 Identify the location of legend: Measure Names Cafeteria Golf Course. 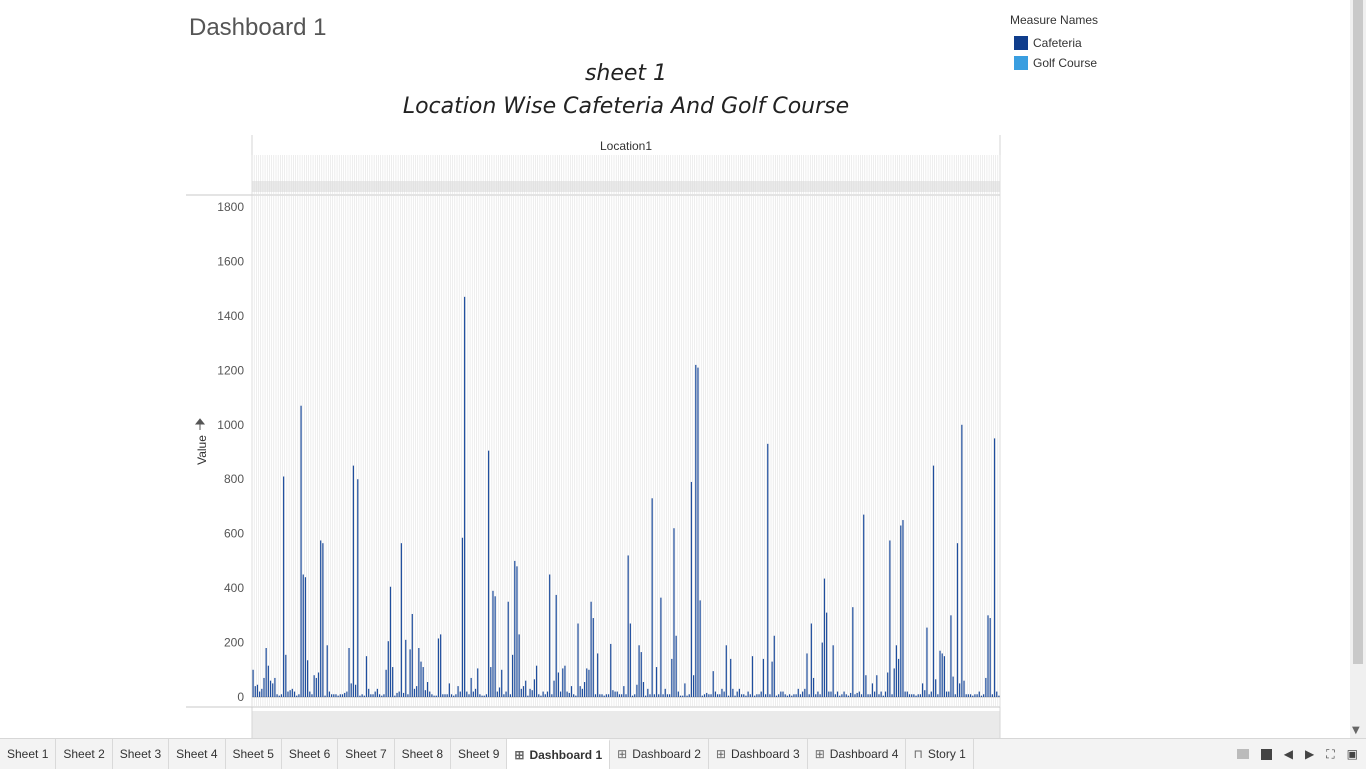
(1054, 43).